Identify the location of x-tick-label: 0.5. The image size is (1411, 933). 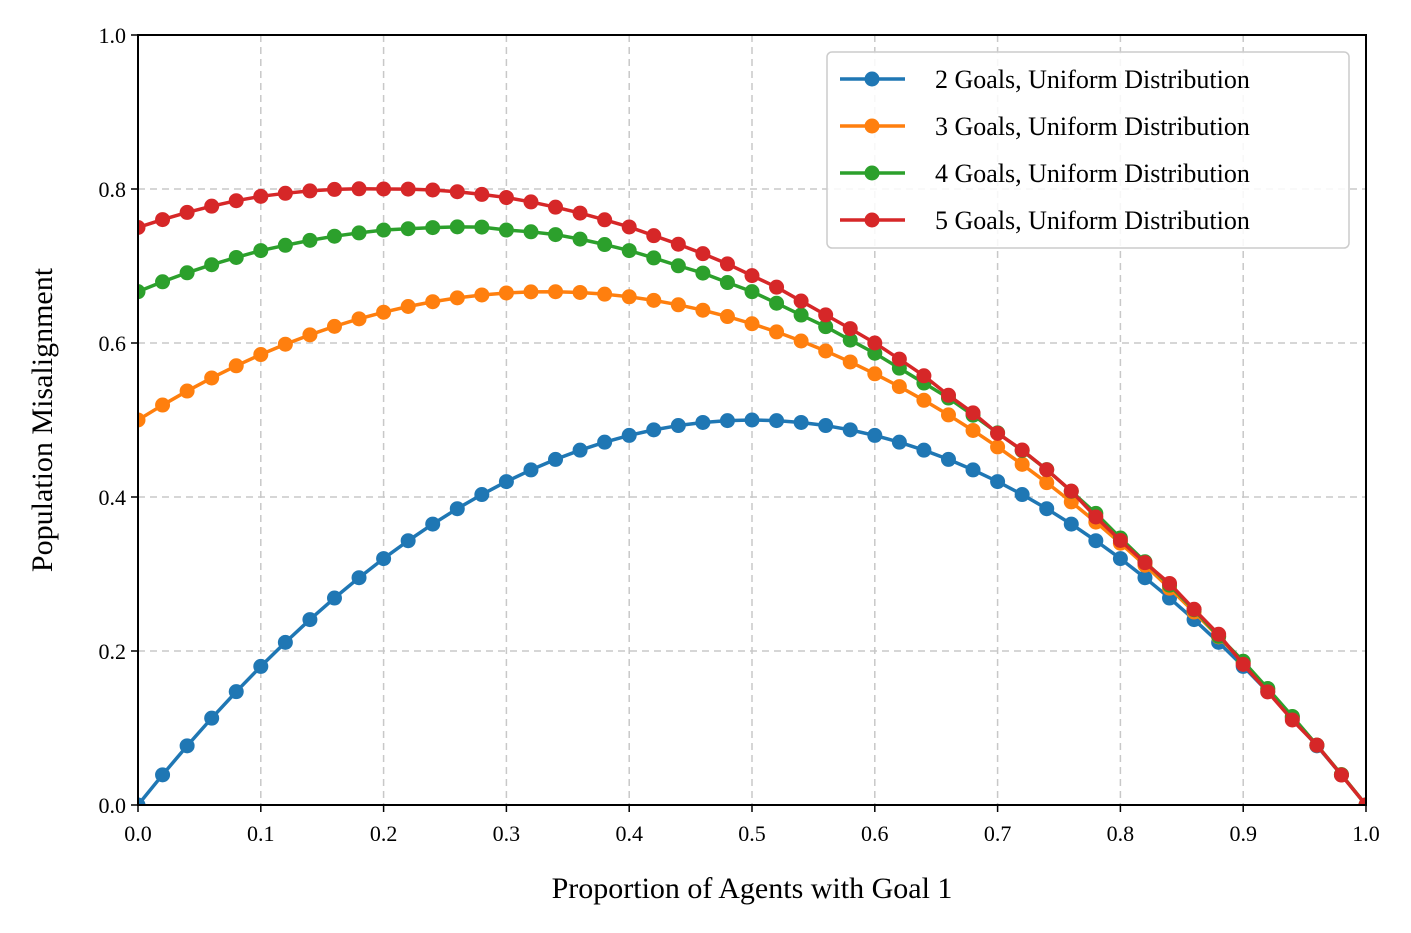
(752, 833).